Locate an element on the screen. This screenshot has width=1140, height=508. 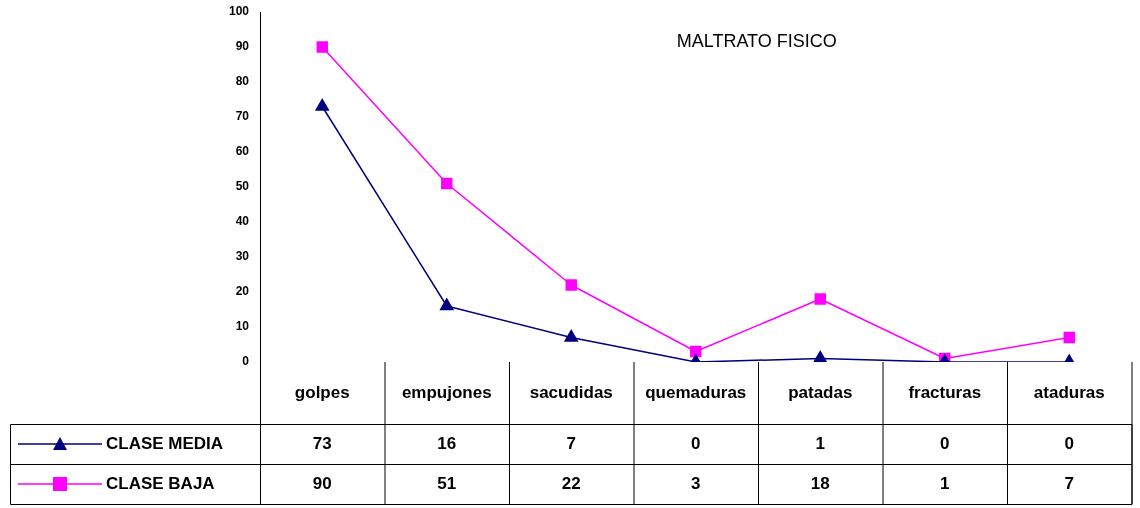
y-tick-label: 10 is located at coordinates (242, 326).